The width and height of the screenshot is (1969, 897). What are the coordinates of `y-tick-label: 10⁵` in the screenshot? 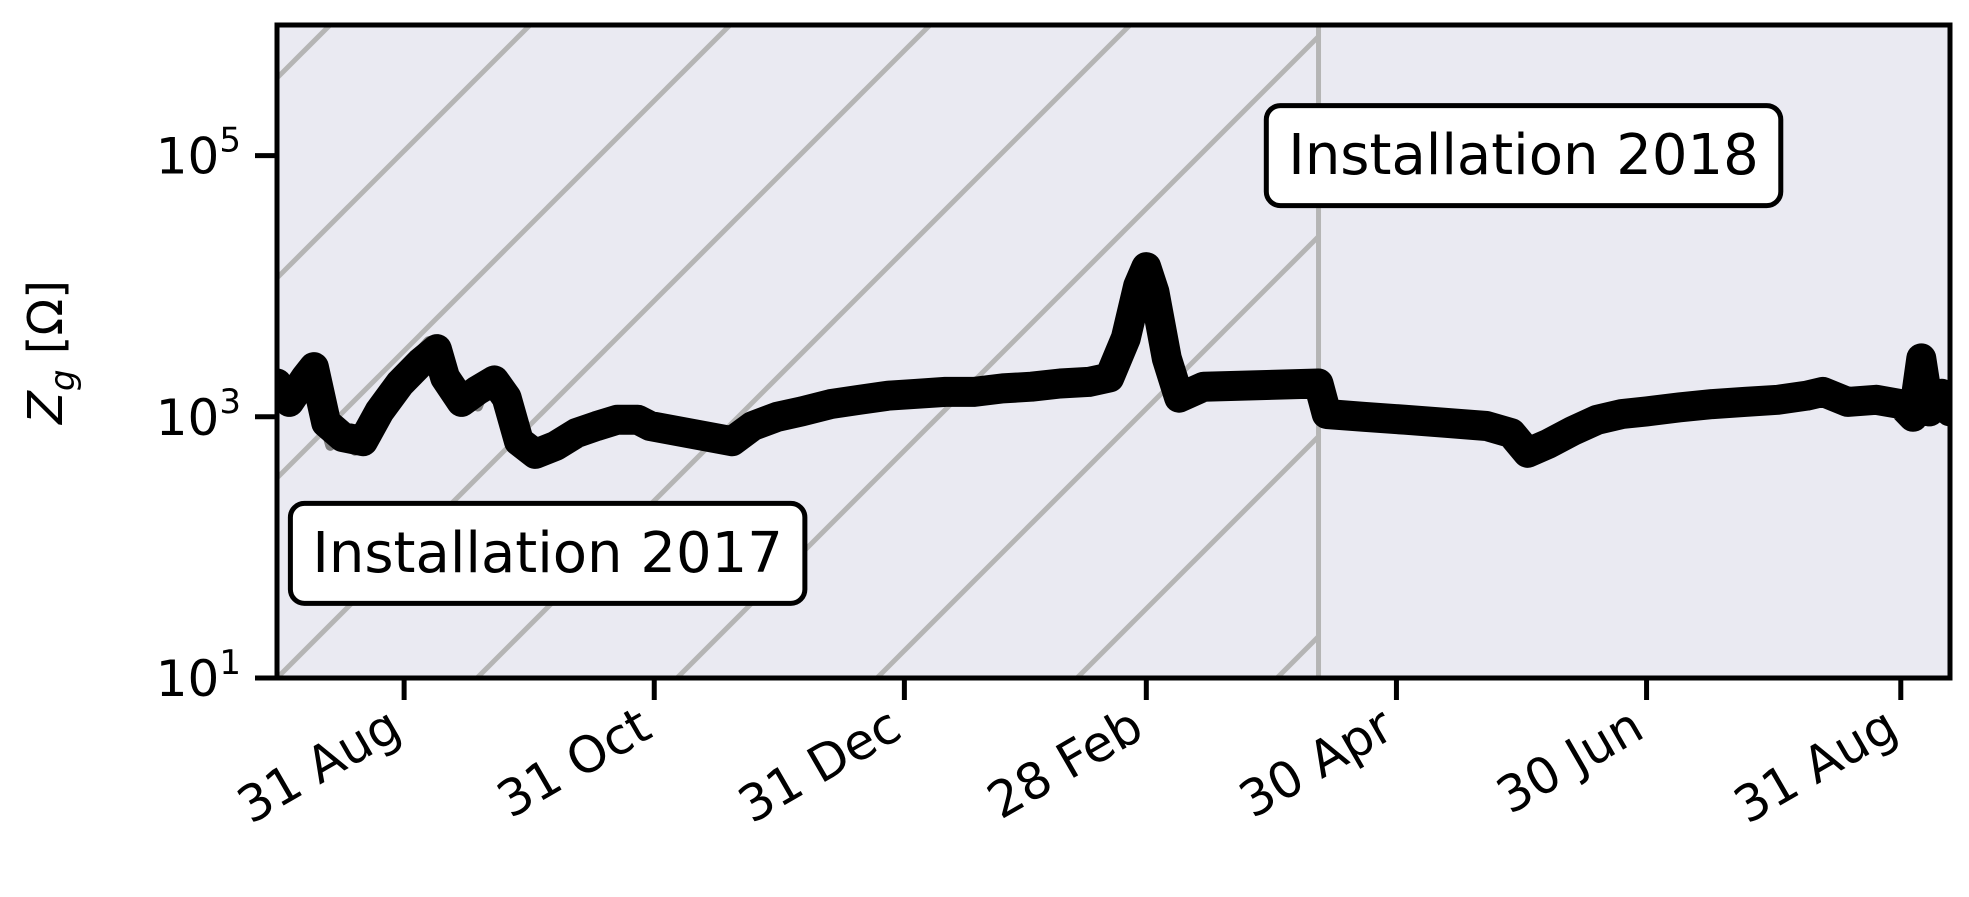 It's located at (198, 153).